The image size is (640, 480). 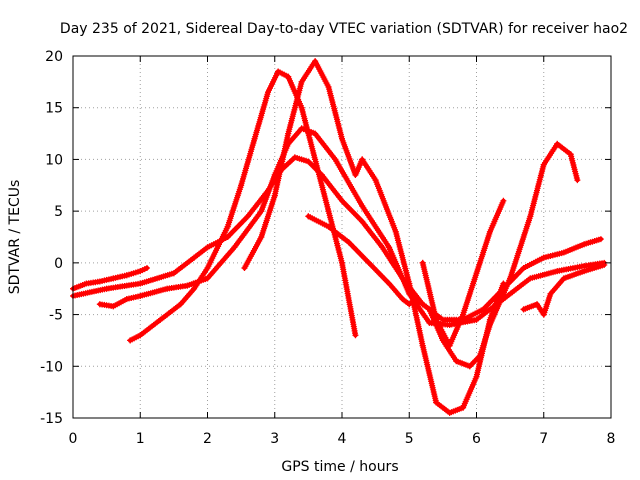 What do you see at coordinates (409, 439) in the screenshot?
I see `x-tick-label: 5` at bounding box center [409, 439].